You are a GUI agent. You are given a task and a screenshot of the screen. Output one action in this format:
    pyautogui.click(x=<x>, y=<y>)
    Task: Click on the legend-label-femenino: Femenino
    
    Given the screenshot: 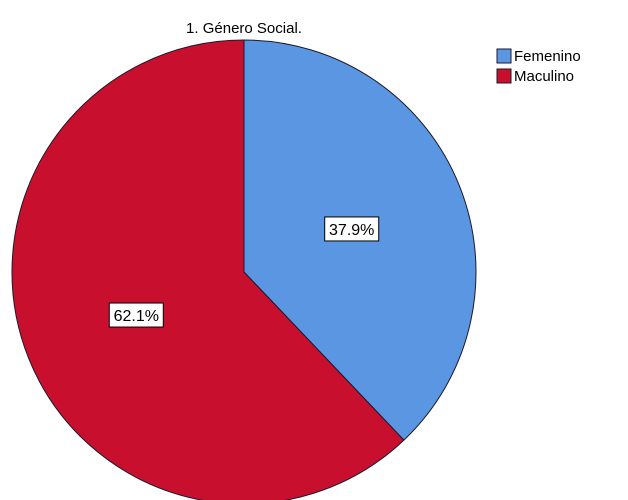 What is the action you would take?
    pyautogui.click(x=547, y=56)
    